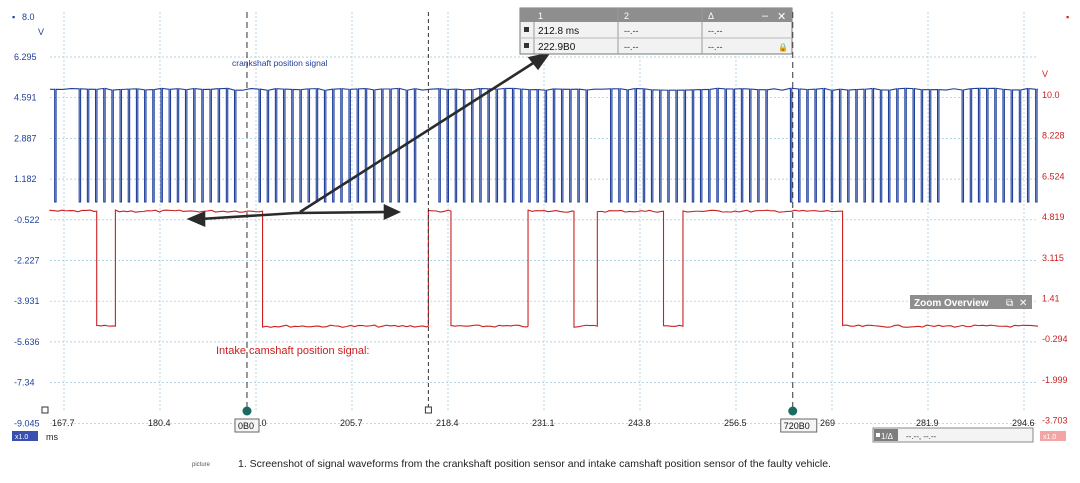  What do you see at coordinates (1051, 95) in the screenshot?
I see `right-tick-label: 10.0` at bounding box center [1051, 95].